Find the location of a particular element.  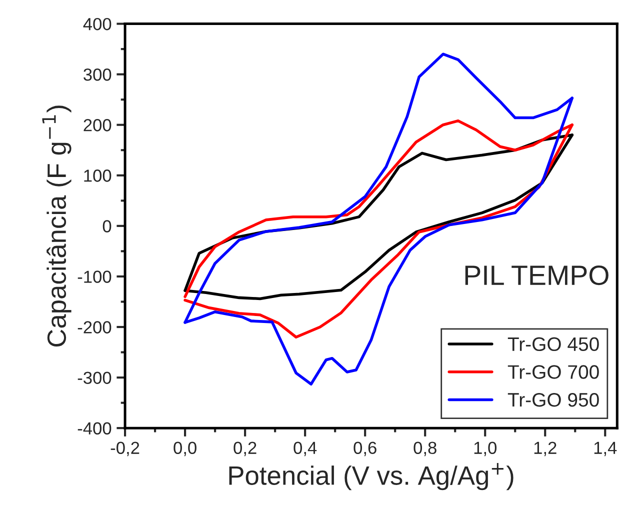

x-tick-label: 1,4 is located at coordinates (605, 449).